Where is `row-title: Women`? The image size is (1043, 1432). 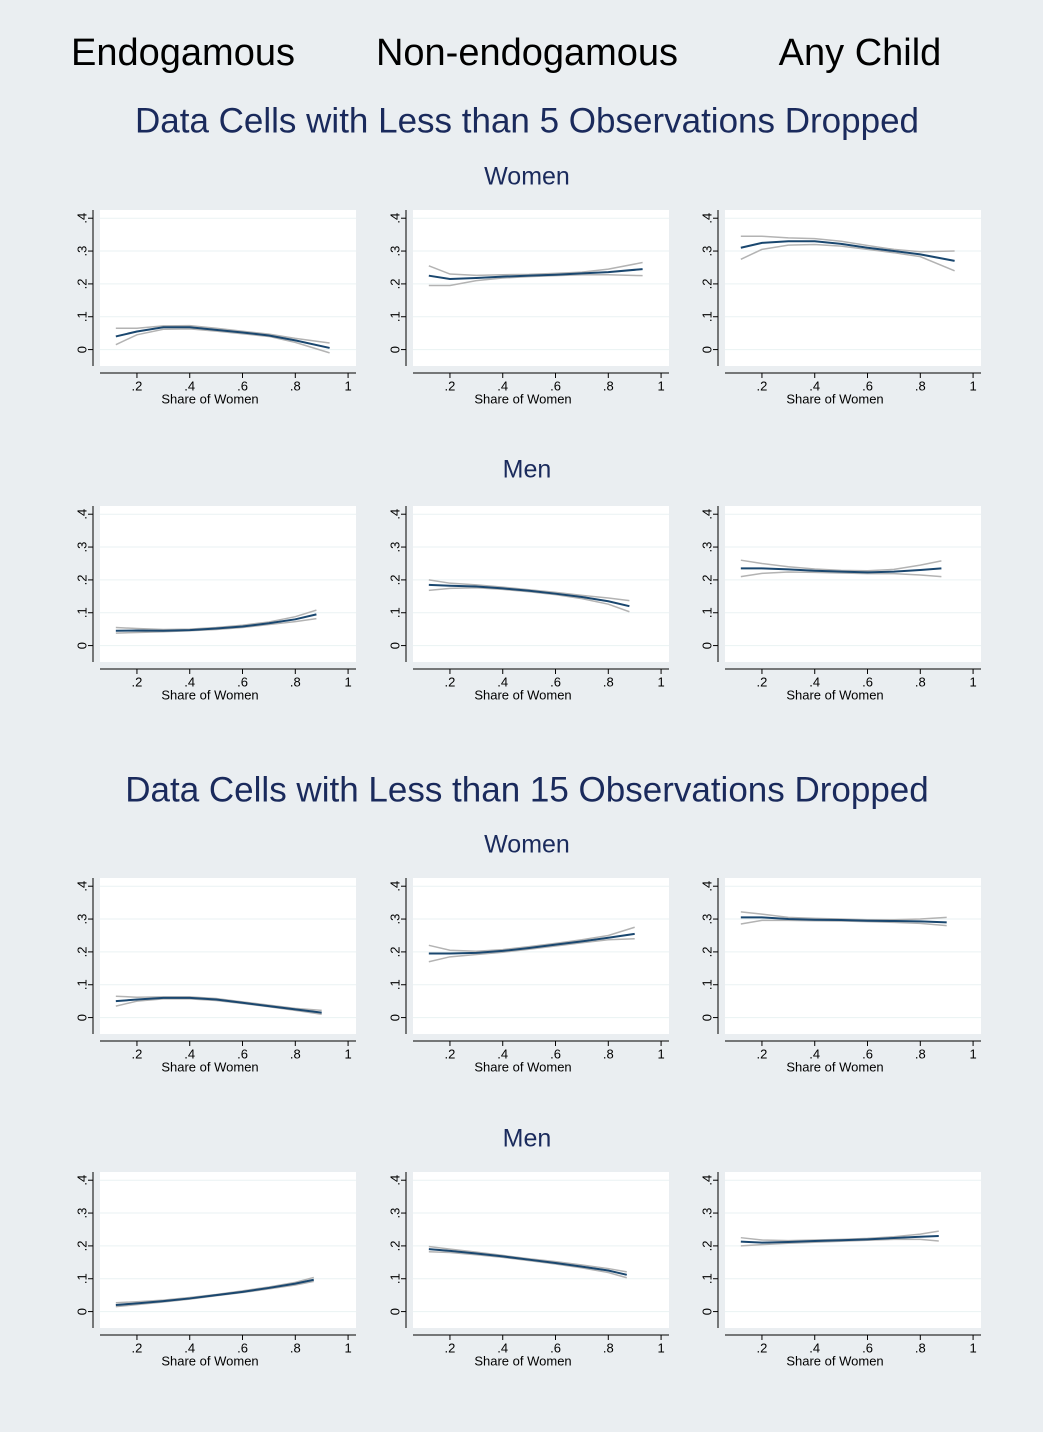
row-title: Women is located at coordinates (527, 845).